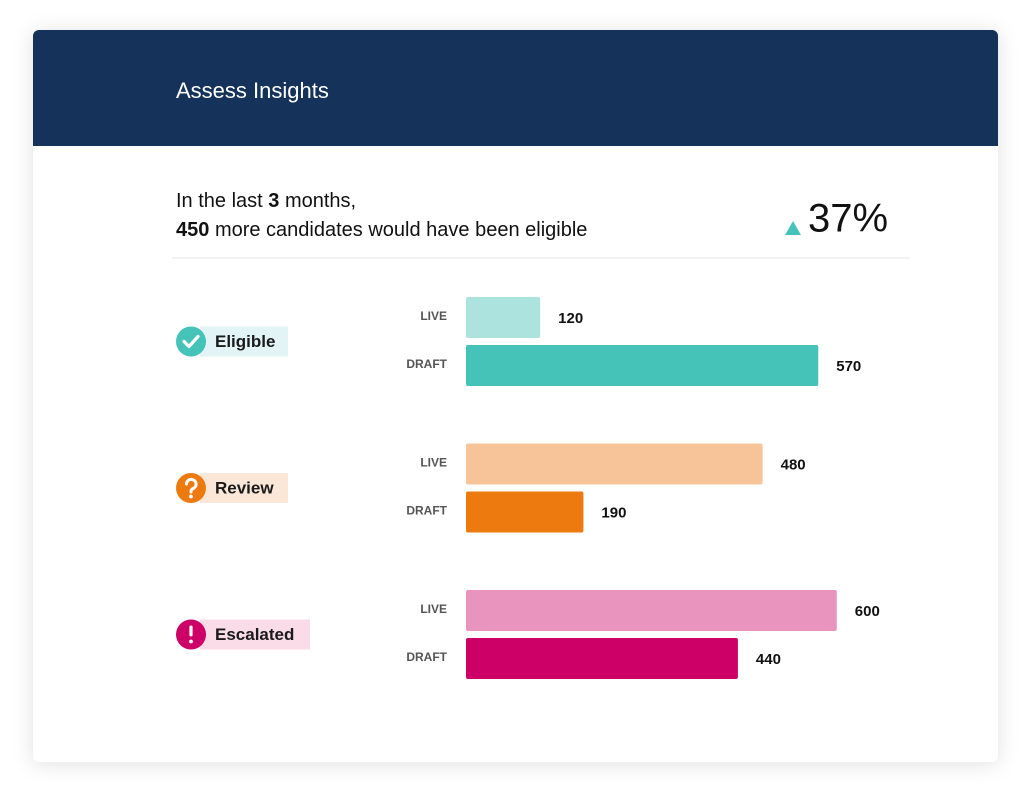 This screenshot has height=800, width=1032. What do you see at coordinates (401, 230) in the screenshot?
I see `summary-text: more candidates would have been eligible` at bounding box center [401, 230].